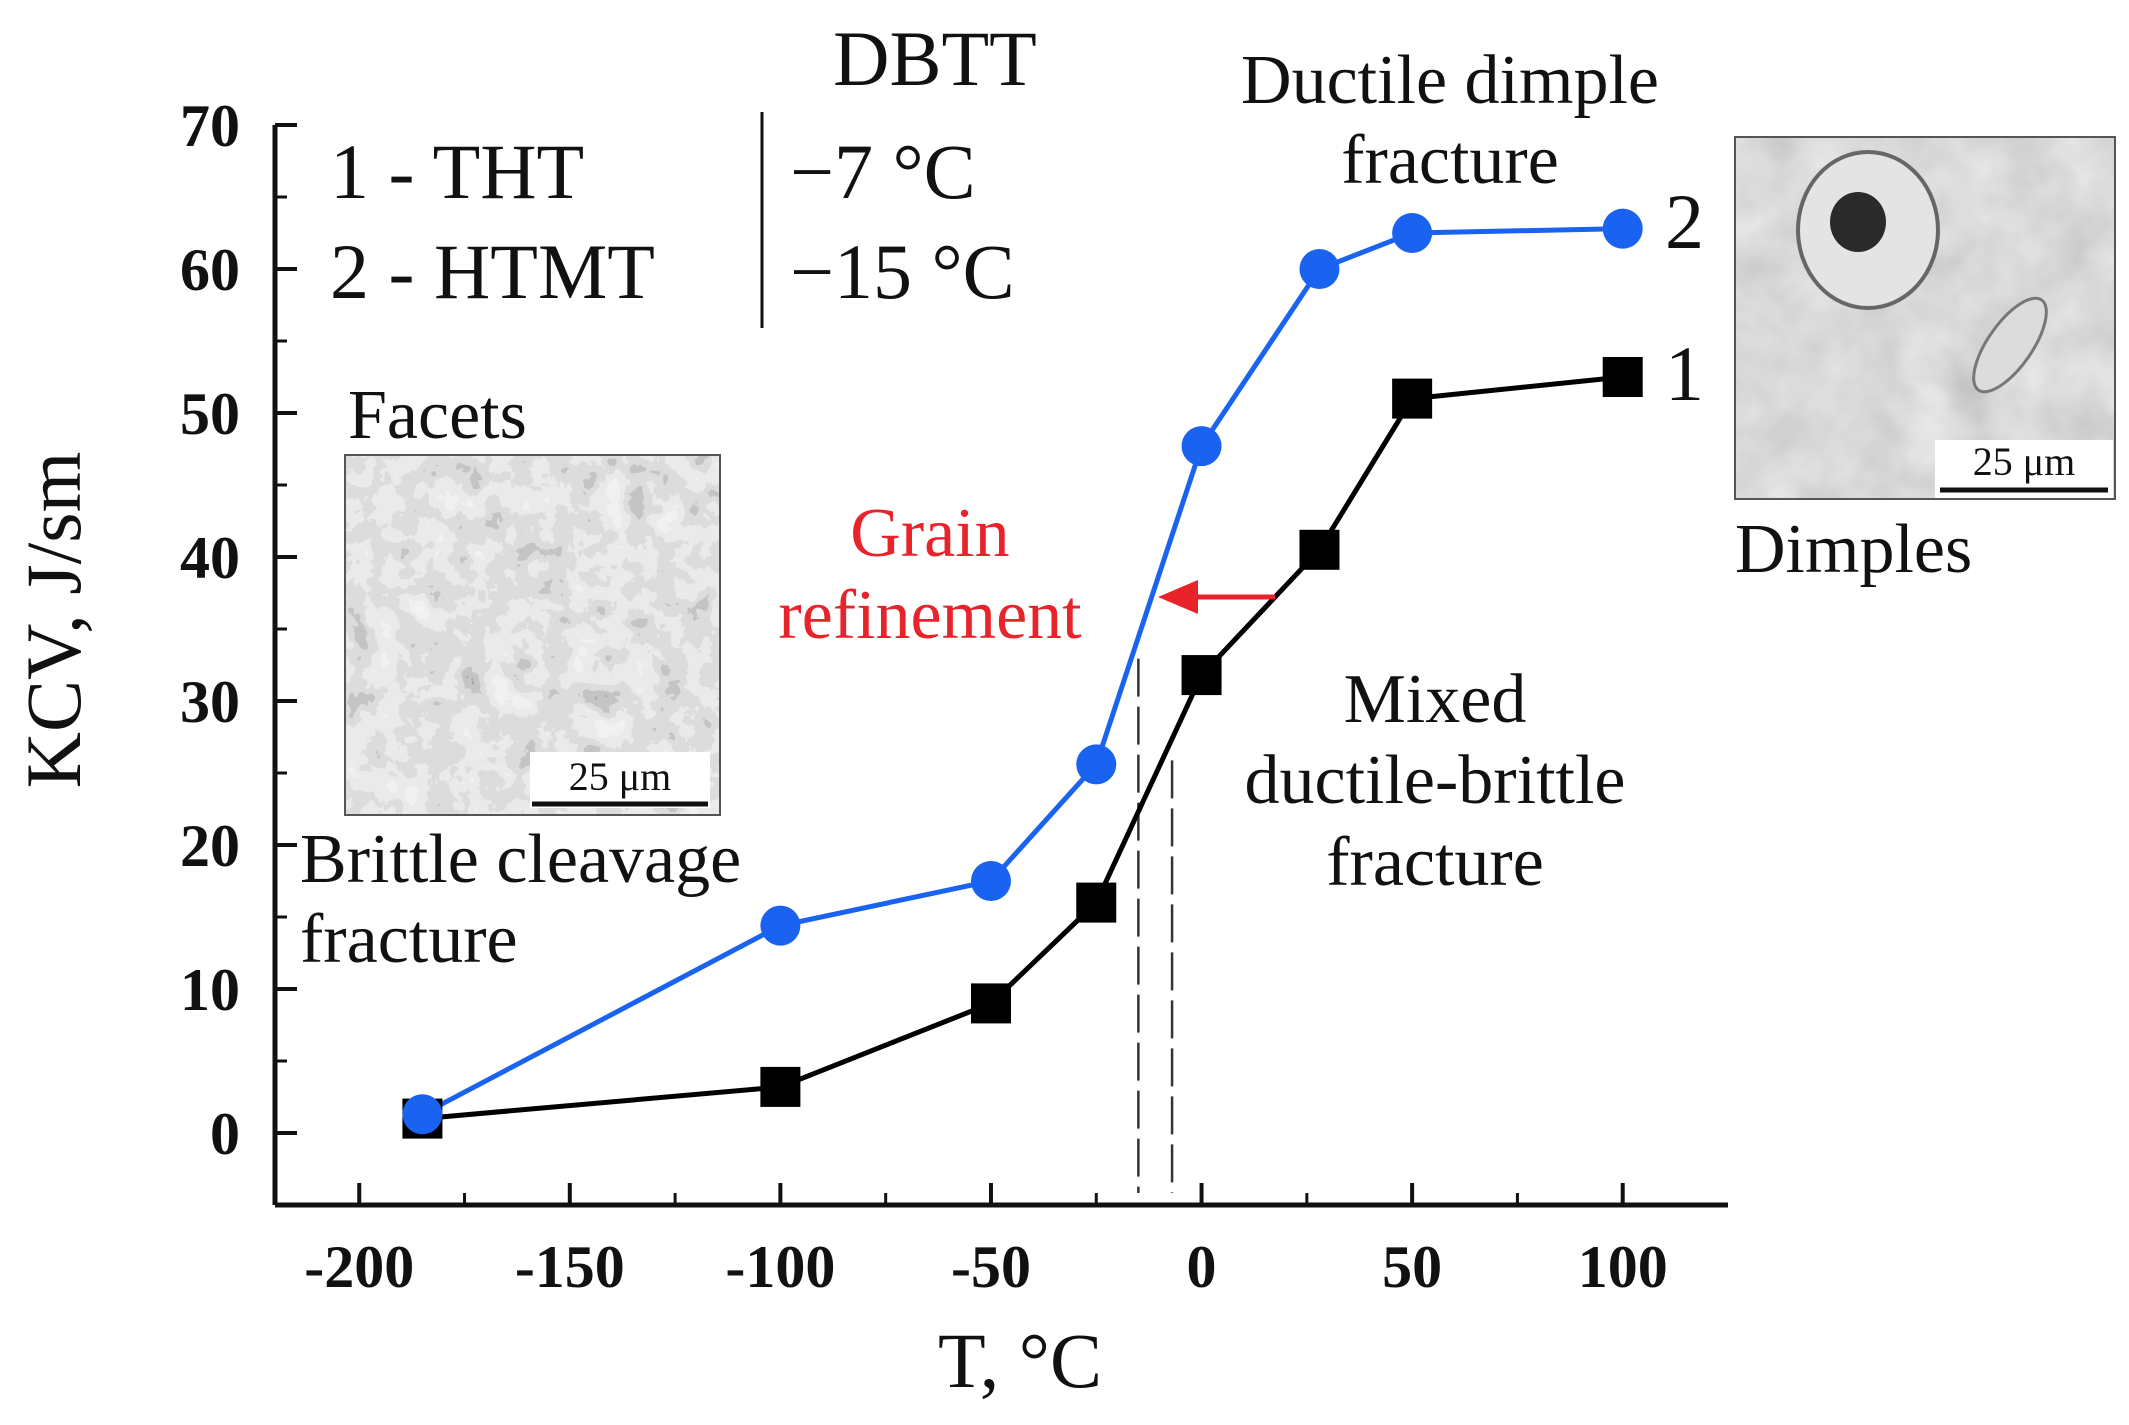 Image resolution: width=2129 pixels, height=1425 pixels. What do you see at coordinates (210, 702) in the screenshot?
I see `y-tick-label: 30` at bounding box center [210, 702].